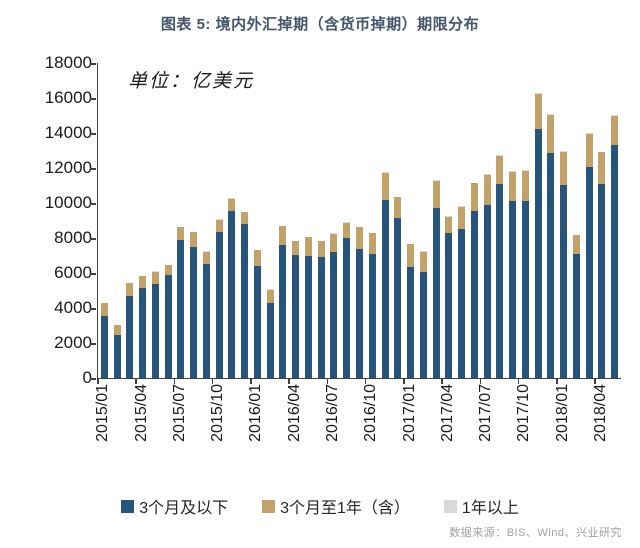 This screenshot has width=640, height=548. I want to click on legend-item-3m-to-1y: 3个月至1年（含）, so click(336, 506).